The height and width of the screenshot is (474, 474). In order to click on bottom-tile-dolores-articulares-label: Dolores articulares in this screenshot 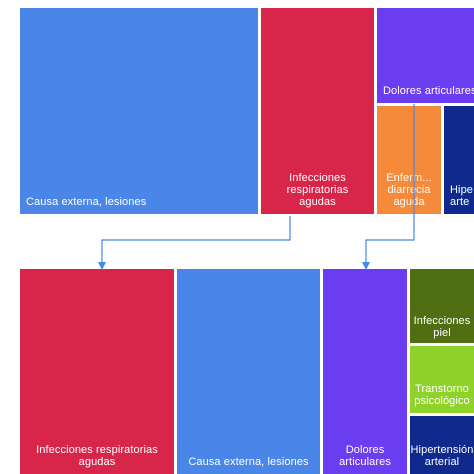, I will do `click(365, 456)`.